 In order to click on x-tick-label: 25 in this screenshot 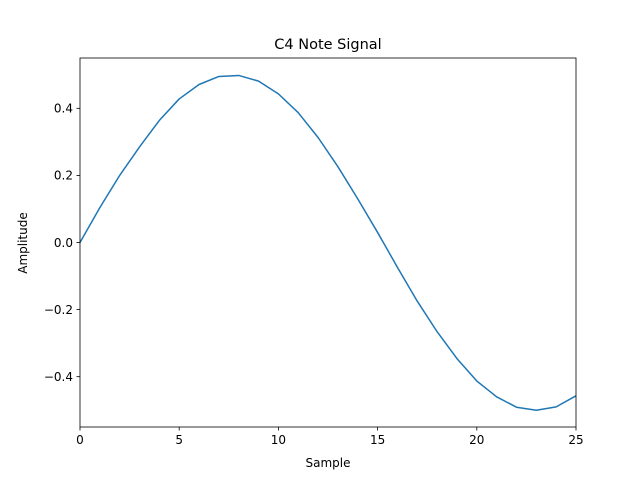, I will do `click(575, 440)`.